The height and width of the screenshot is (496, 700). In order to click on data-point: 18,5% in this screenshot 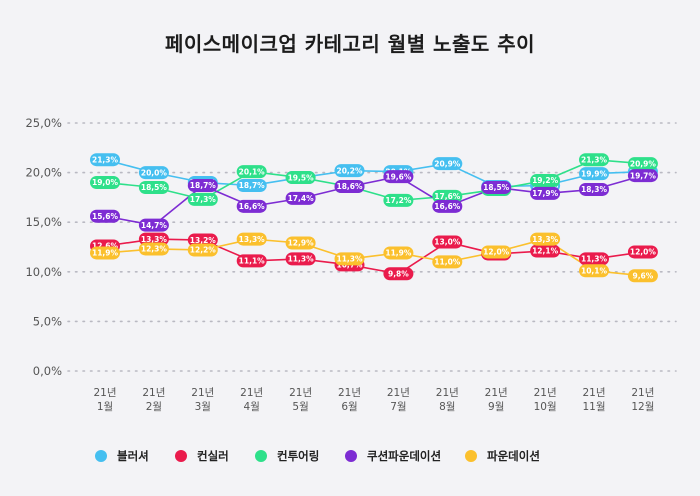, I will do `click(153, 187)`.